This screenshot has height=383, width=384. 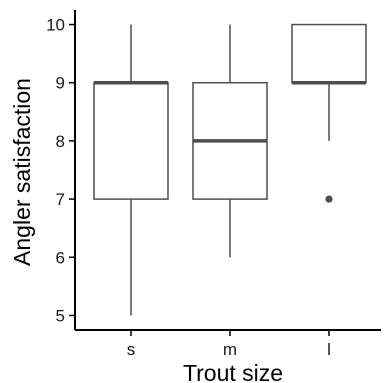 What do you see at coordinates (22, 172) in the screenshot?
I see `y-axis-title: Angler satisfaction` at bounding box center [22, 172].